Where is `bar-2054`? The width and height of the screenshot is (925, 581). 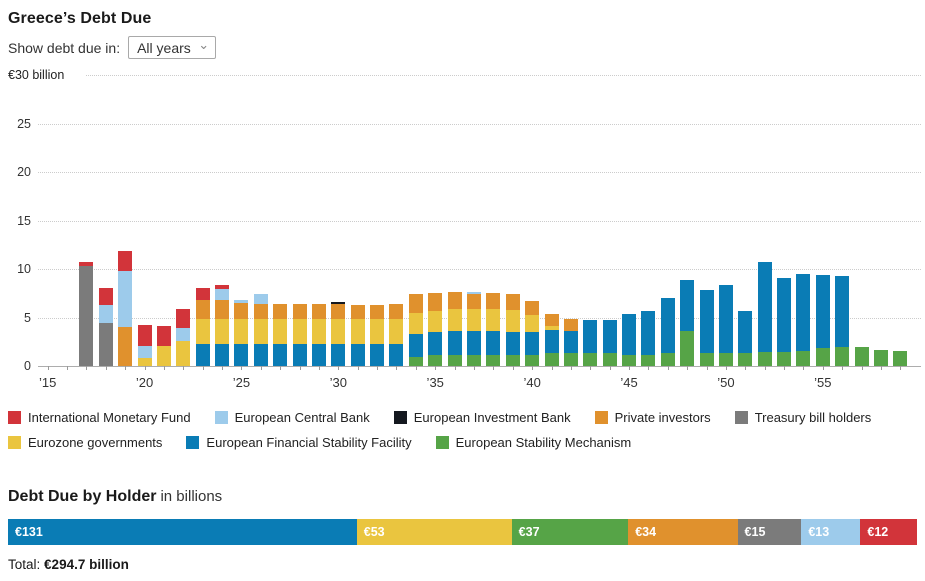
bar-2054 is located at coordinates (803, 319).